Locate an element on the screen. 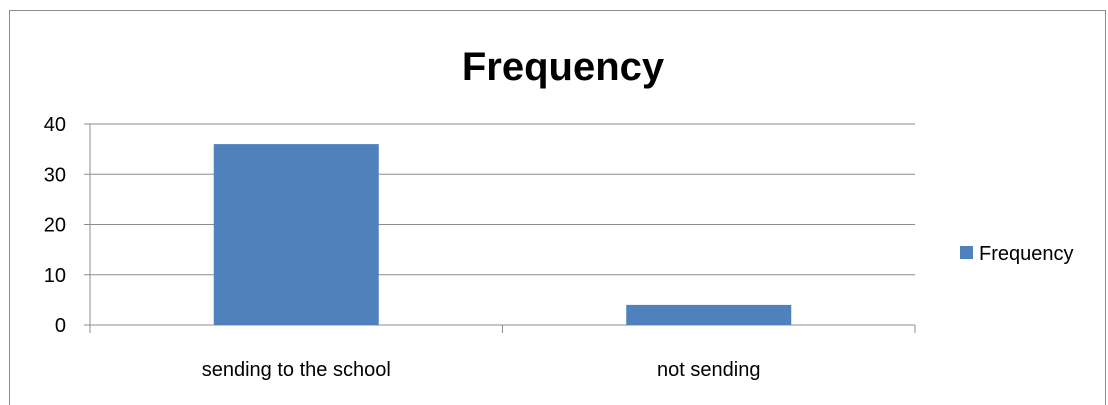 This screenshot has height=405, width=1108. legend-swatch is located at coordinates (966, 252).